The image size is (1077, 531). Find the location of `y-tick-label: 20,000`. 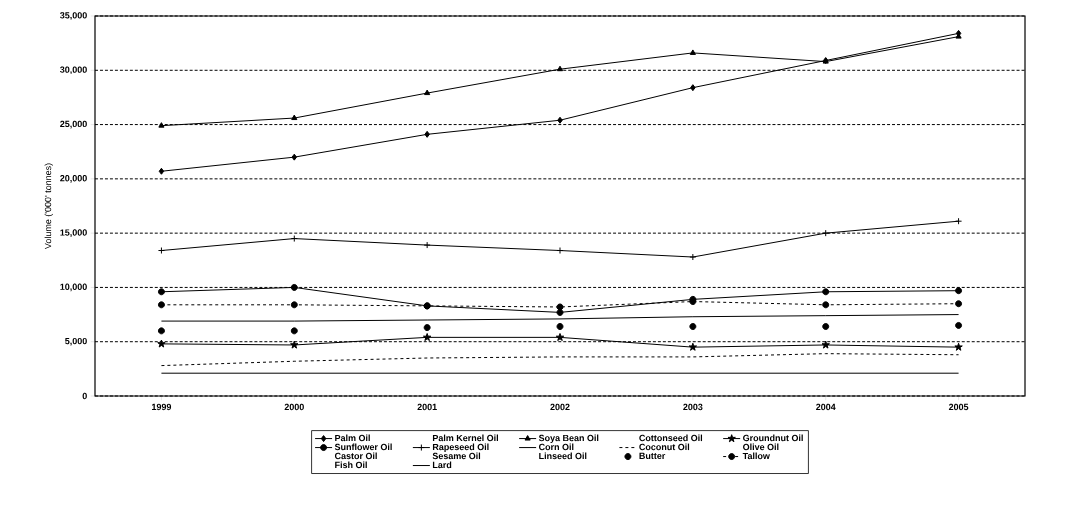

y-tick-label: 20,000 is located at coordinates (73, 179).